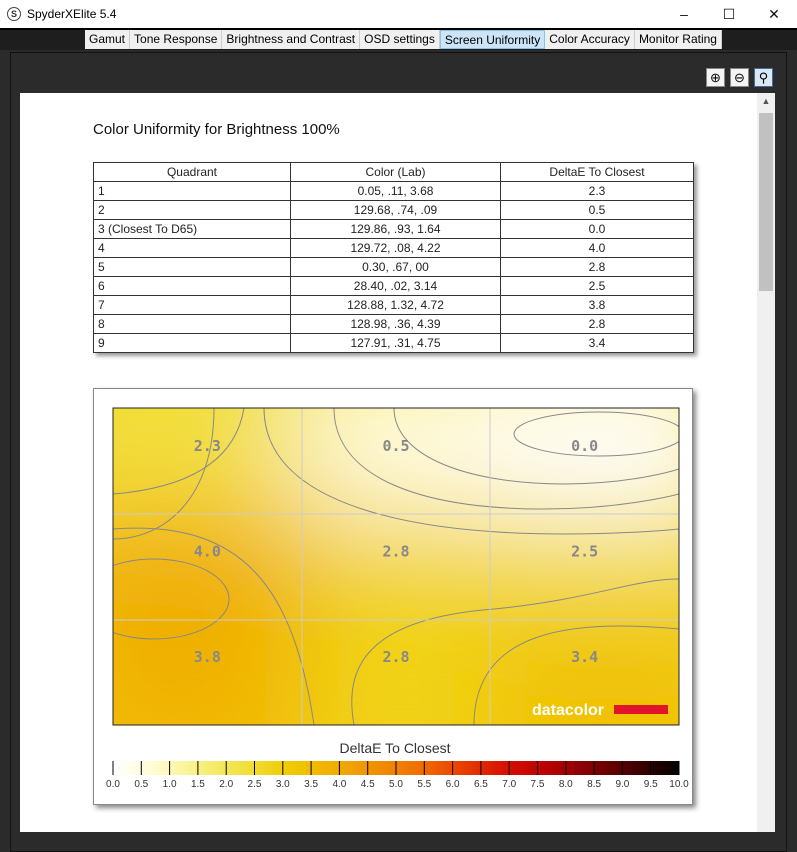 Image resolution: width=797 pixels, height=852 pixels. Describe the element at coordinates (766, 202) in the screenshot. I see `scroll-thumb` at that location.